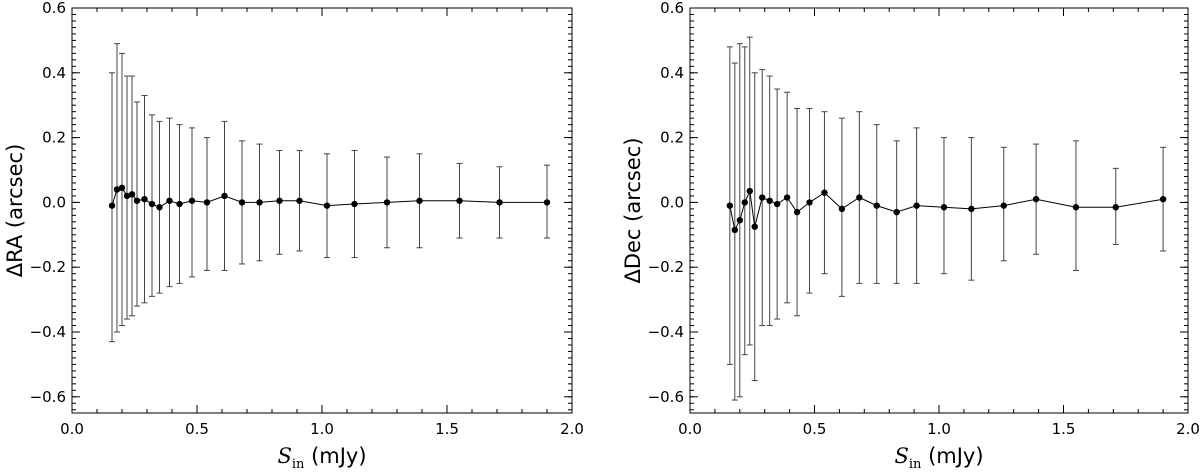 Image resolution: width=1200 pixels, height=472 pixels. Describe the element at coordinates (15, 211) in the screenshot. I see `y-axis-label: ΔRA (arcsec)` at that location.